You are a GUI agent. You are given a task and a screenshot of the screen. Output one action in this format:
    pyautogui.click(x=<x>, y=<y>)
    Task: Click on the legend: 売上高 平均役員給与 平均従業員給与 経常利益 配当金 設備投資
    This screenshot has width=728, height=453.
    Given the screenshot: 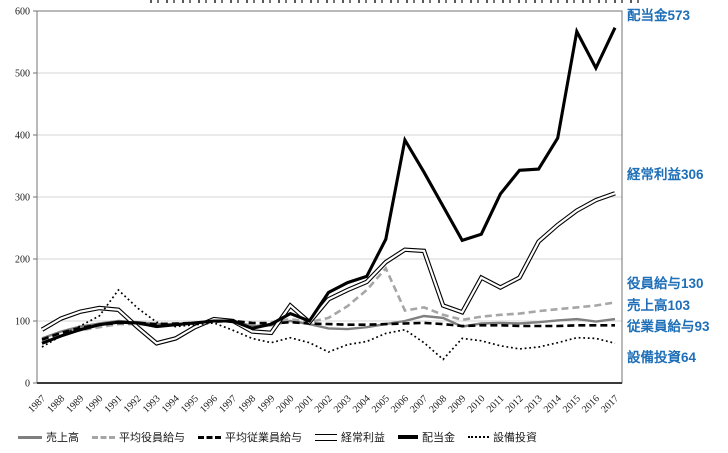 What is the action you would take?
    pyautogui.click(x=277, y=437)
    